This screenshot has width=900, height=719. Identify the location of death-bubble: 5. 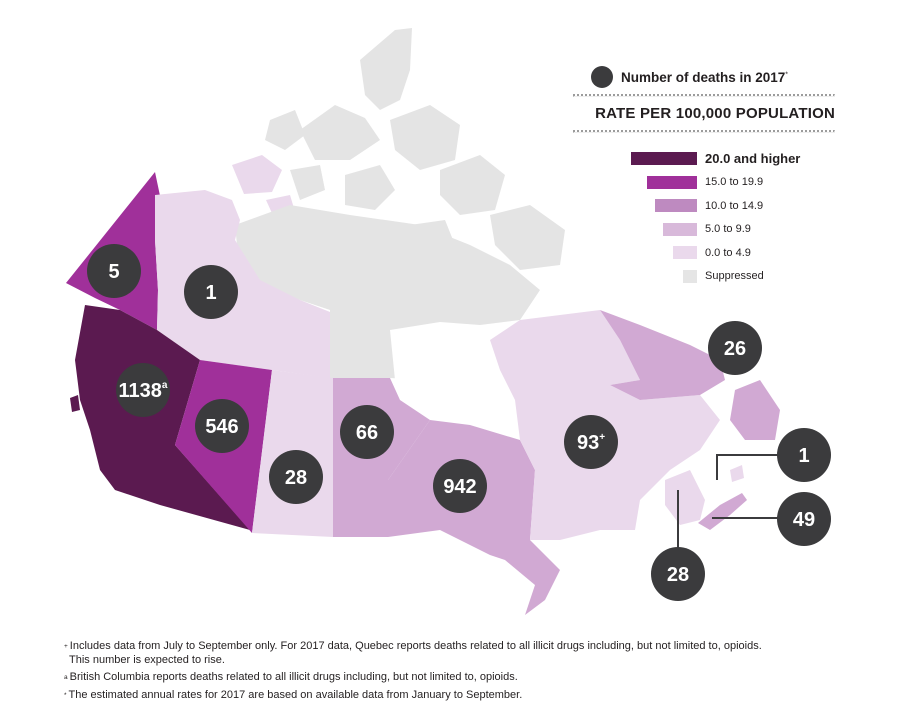
(114, 271).